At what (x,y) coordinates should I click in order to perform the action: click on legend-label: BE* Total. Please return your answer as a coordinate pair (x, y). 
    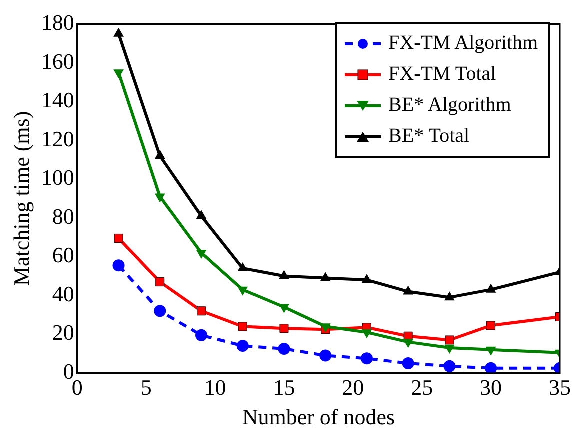
    Looking at the image, I should click on (429, 136).